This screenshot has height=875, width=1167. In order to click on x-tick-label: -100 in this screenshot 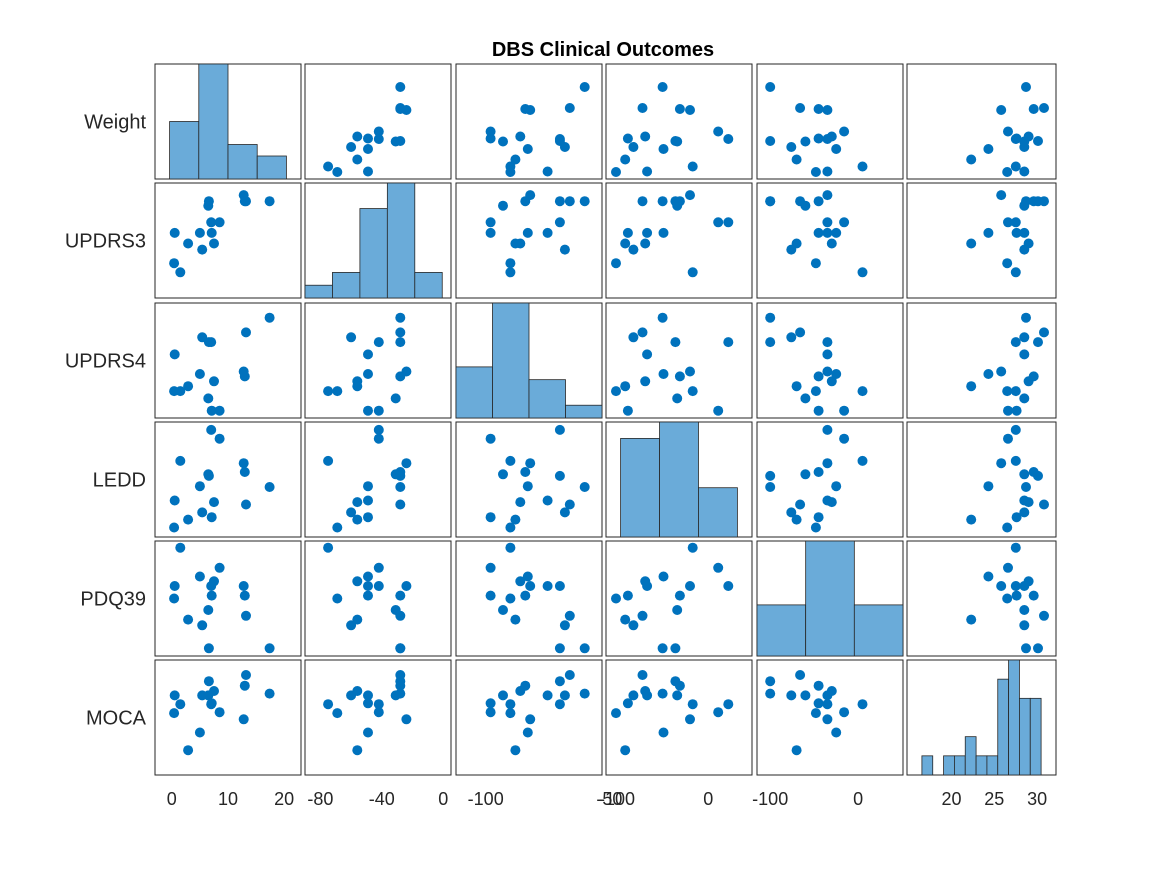, I will do `click(770, 799)`.